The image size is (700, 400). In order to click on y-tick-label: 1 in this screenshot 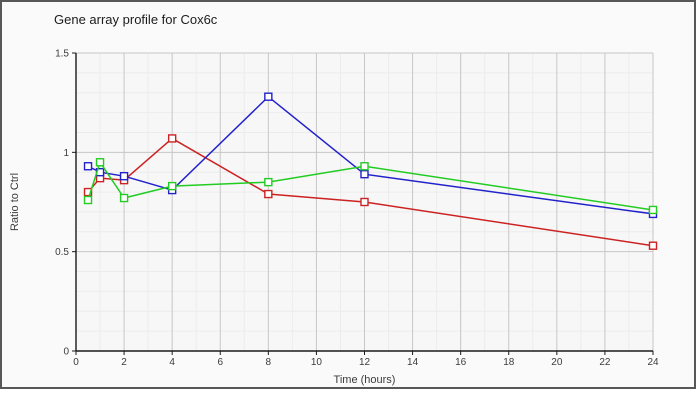, I will do `click(66, 153)`.